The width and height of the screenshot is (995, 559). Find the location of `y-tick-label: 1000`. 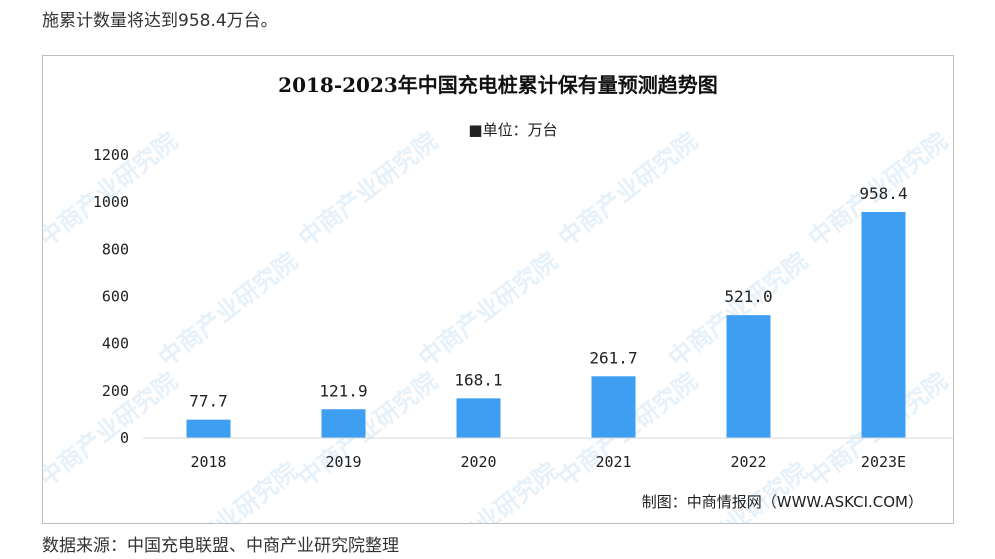

y-tick-label: 1000 is located at coordinates (111, 202).